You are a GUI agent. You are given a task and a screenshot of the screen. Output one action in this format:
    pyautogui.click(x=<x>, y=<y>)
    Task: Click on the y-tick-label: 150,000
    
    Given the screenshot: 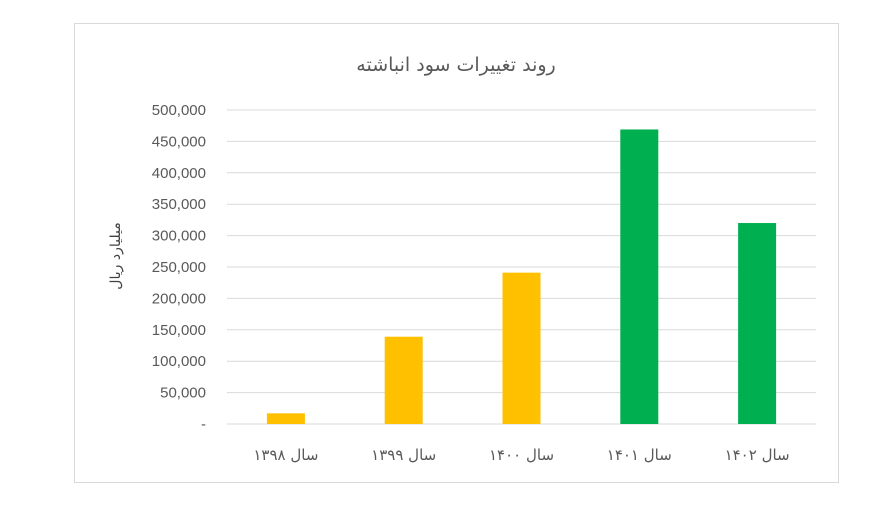 What is the action you would take?
    pyautogui.click(x=179, y=330)
    